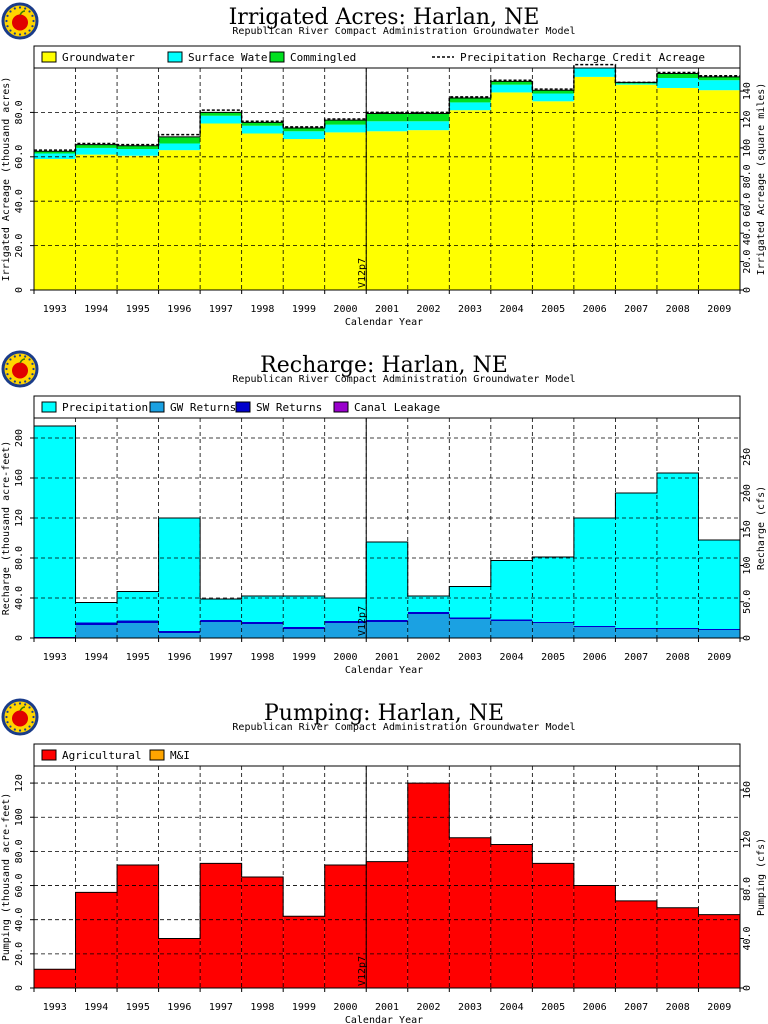 The width and height of the screenshot is (768, 1024). What do you see at coordinates (761, 877) in the screenshot?
I see `y2-axis-label: Pumping (cfs)` at bounding box center [761, 877].